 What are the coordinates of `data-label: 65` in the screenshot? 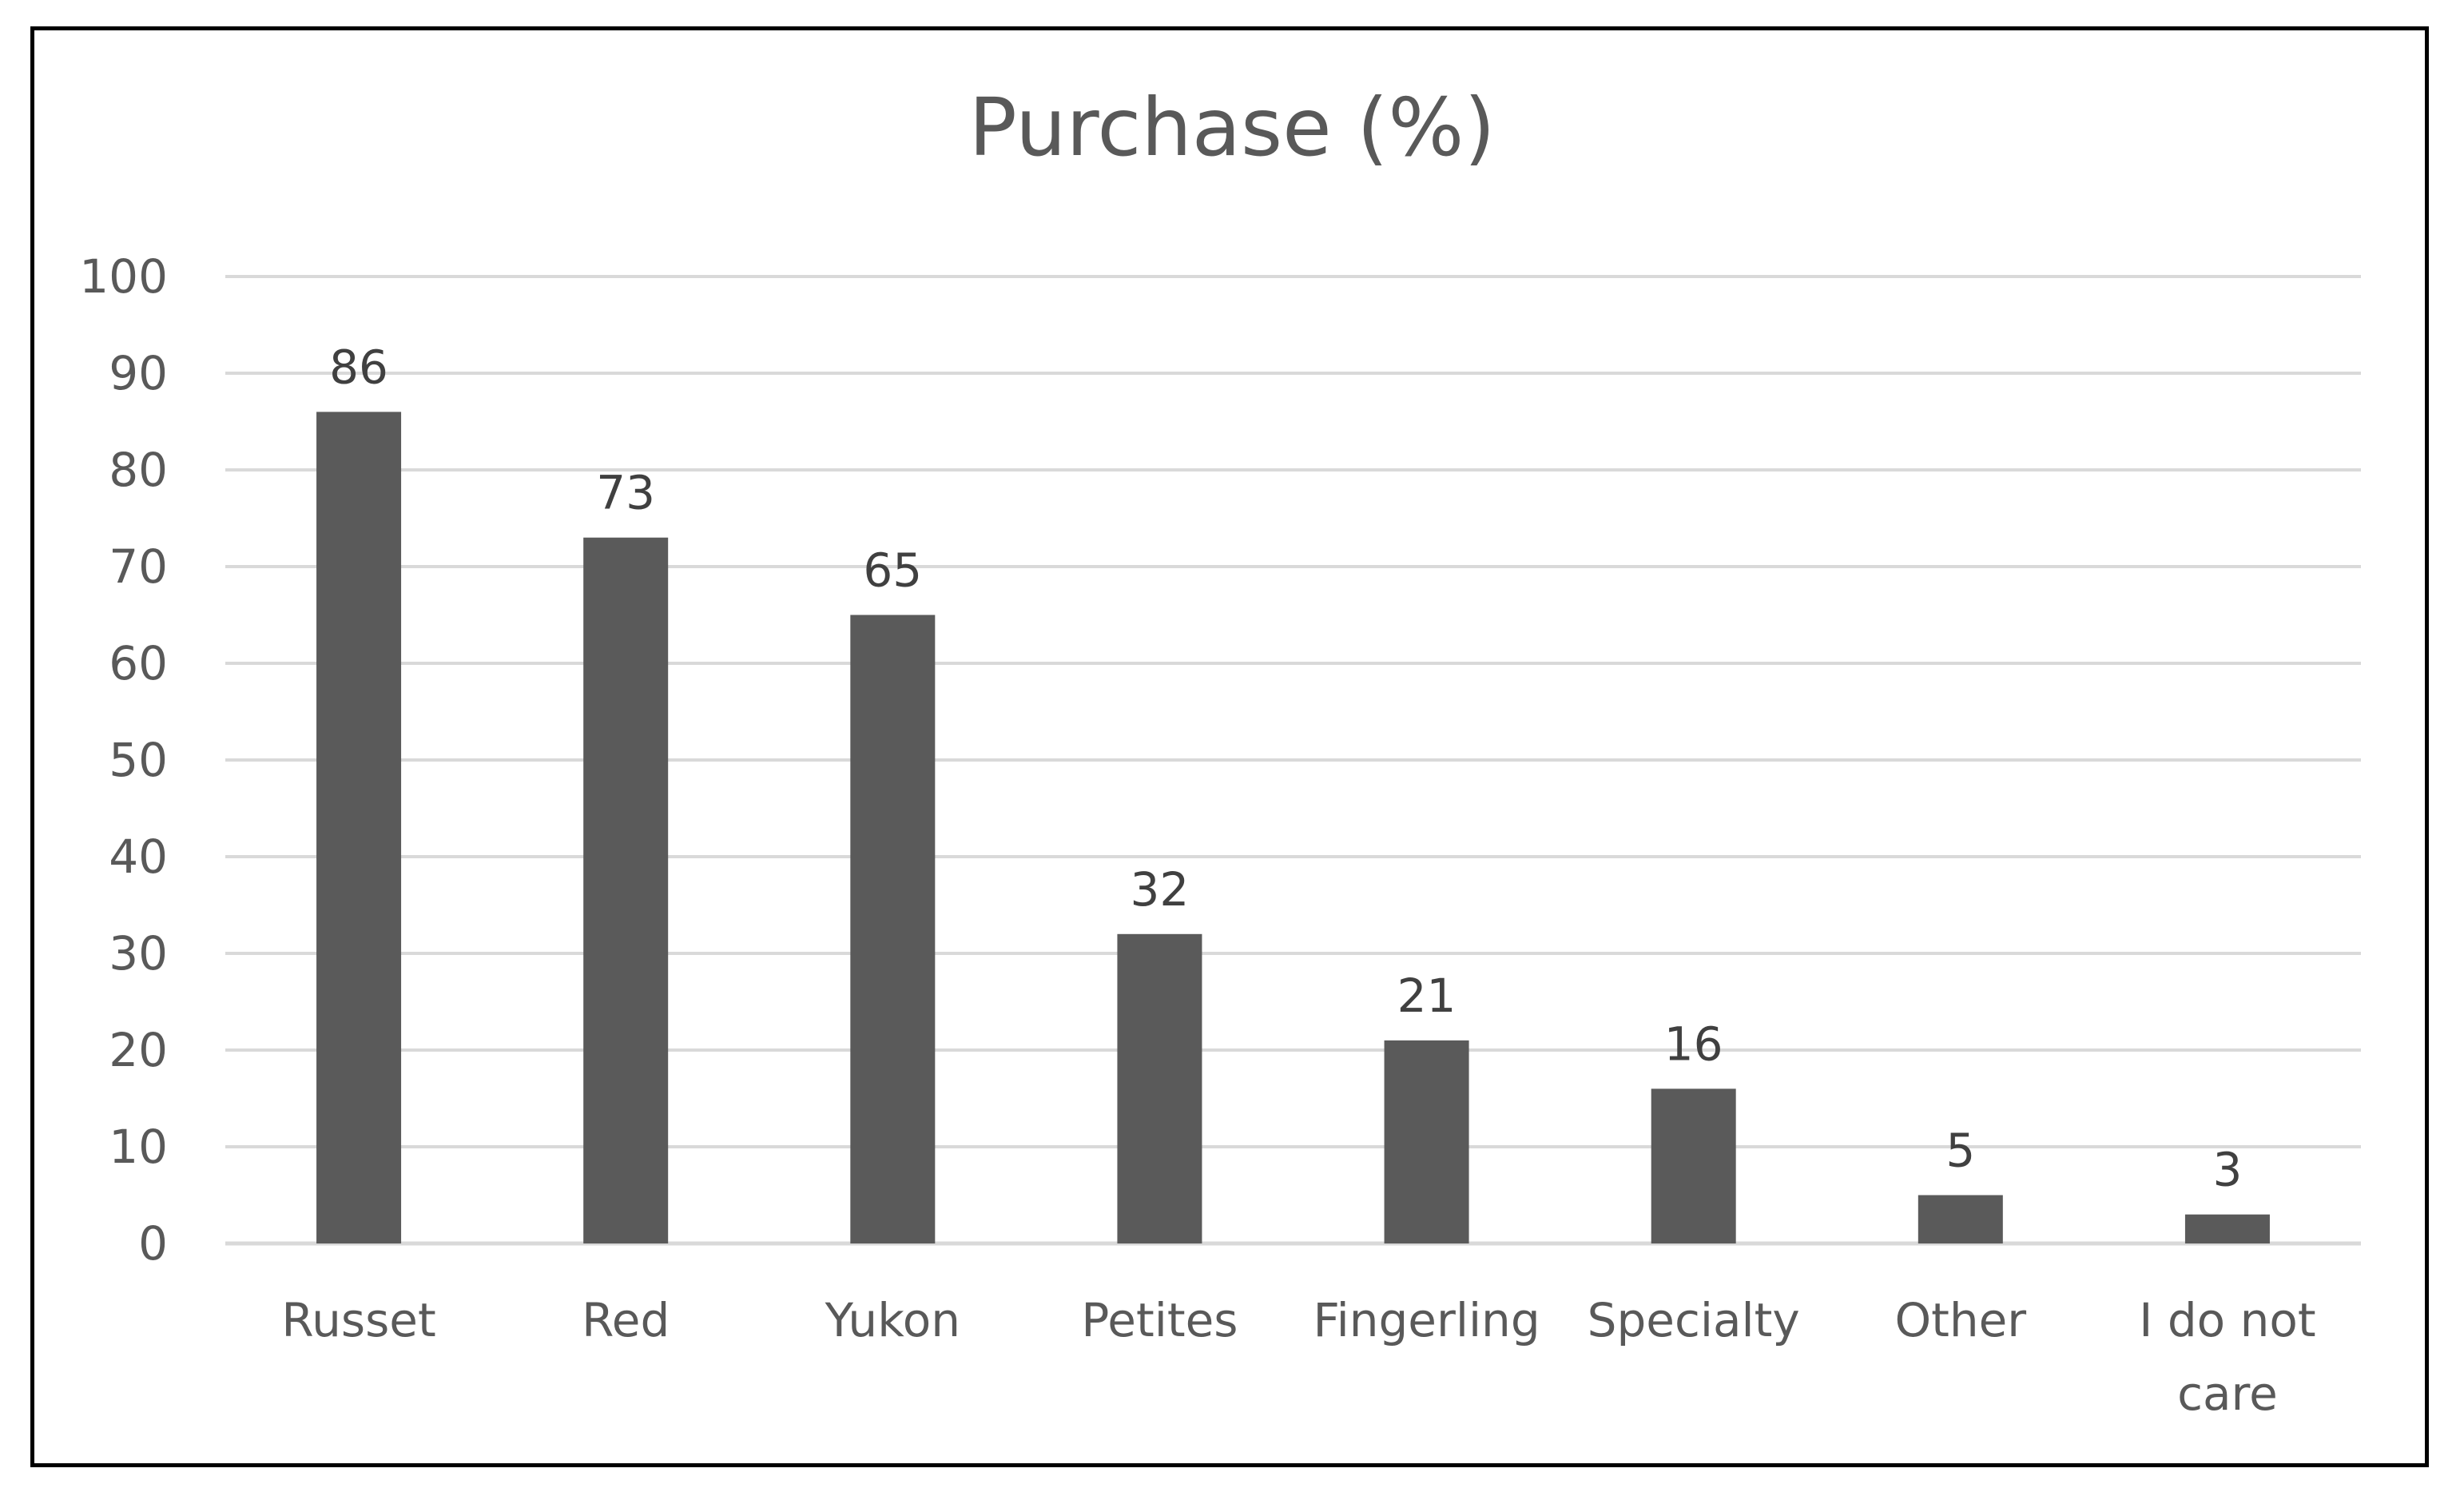 It's located at (893, 570).